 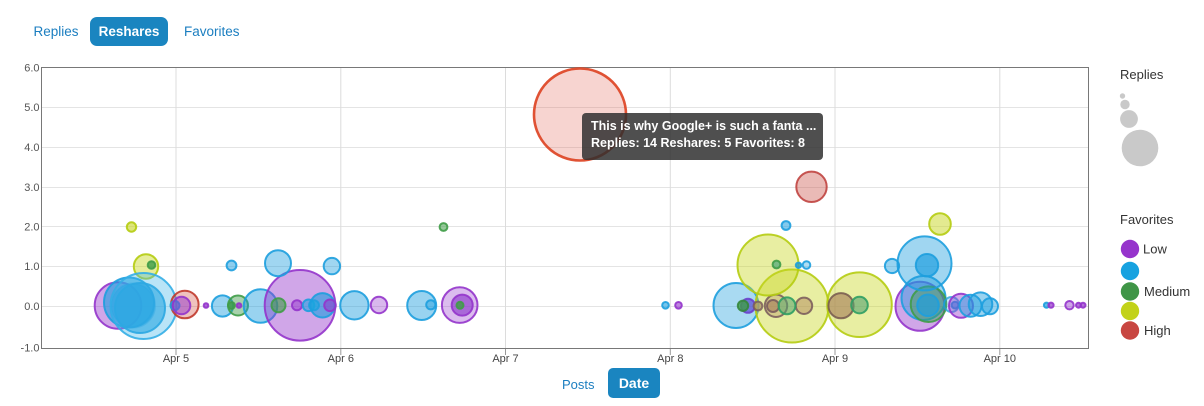 What do you see at coordinates (31, 148) in the screenshot?
I see `svg-text: 4.0` at bounding box center [31, 148].